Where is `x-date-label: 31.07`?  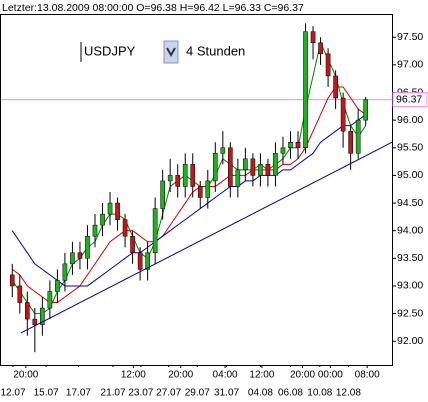 x-date-label: 31.07 is located at coordinates (226, 393).